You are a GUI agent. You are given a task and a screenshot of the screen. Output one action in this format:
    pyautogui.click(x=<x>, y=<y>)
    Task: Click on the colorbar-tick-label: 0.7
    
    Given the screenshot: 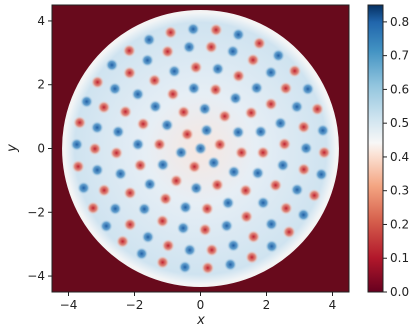 What is the action you would take?
    pyautogui.click(x=399, y=56)
    